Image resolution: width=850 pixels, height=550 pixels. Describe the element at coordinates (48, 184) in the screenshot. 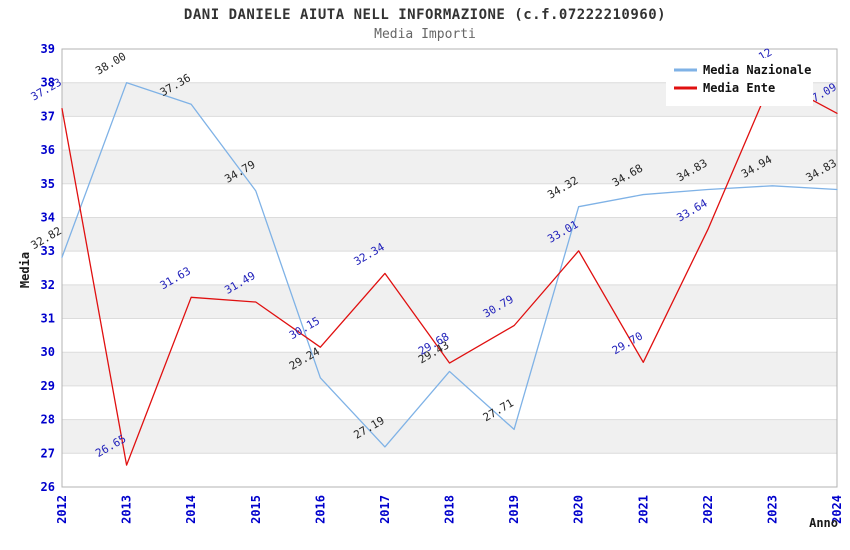

I see `y-tick-label: 35` at that location.